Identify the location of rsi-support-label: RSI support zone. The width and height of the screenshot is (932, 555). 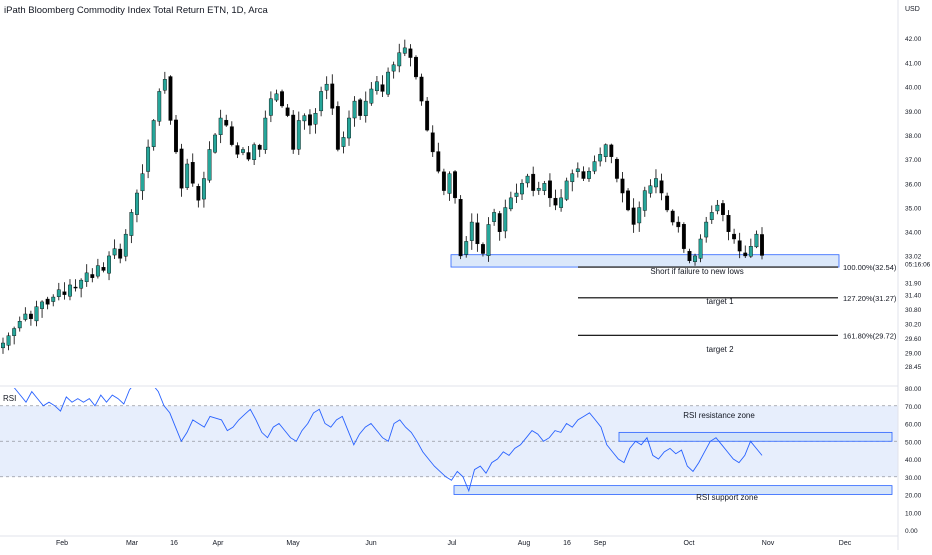
(727, 497).